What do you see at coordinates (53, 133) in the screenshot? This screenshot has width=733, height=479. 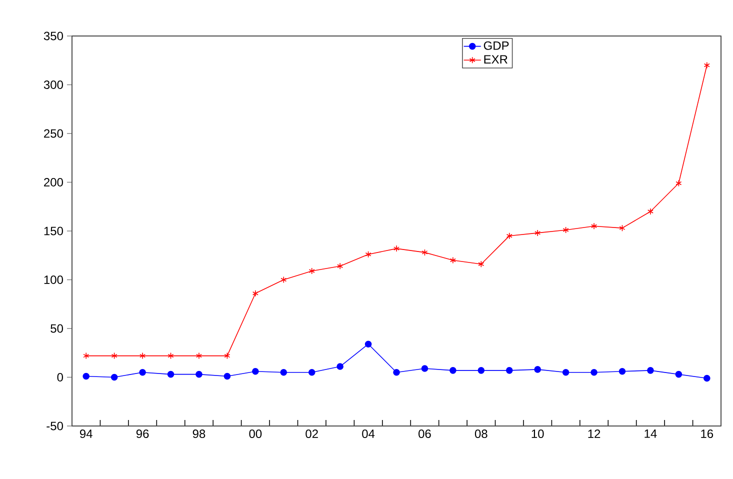 I see `y-tick-label: 250` at bounding box center [53, 133].